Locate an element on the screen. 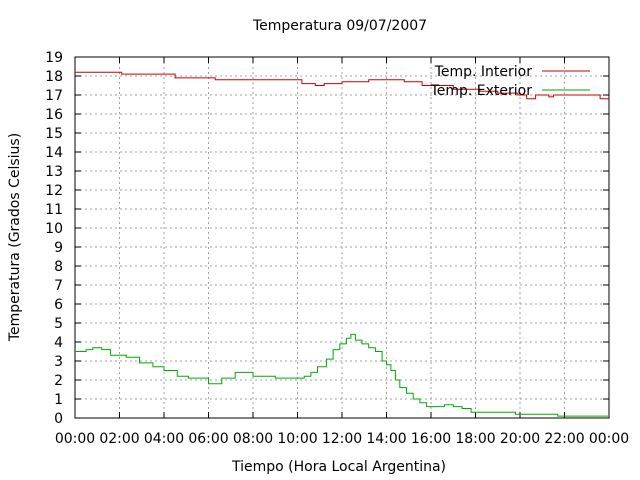 The image size is (640, 480). y-tick-label: 9 is located at coordinates (58, 248).